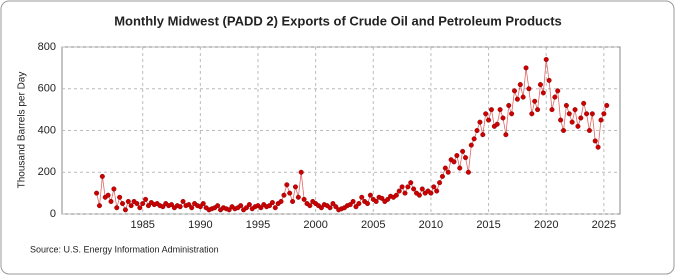 The height and width of the screenshot is (275, 675). Describe the element at coordinates (47, 172) in the screenshot. I see `y-tick-label: 200` at that location.